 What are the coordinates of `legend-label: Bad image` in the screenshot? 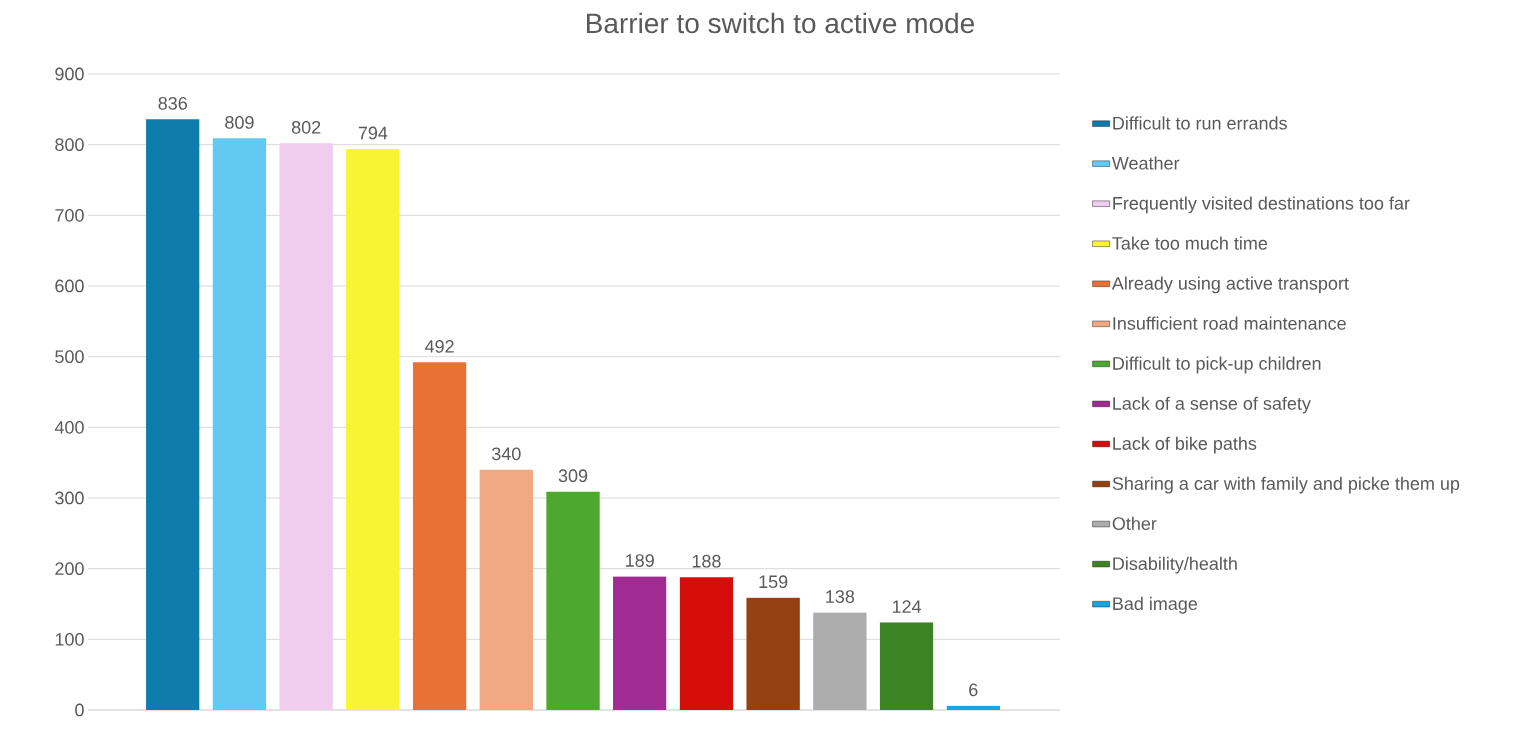 It's located at (1155, 605).